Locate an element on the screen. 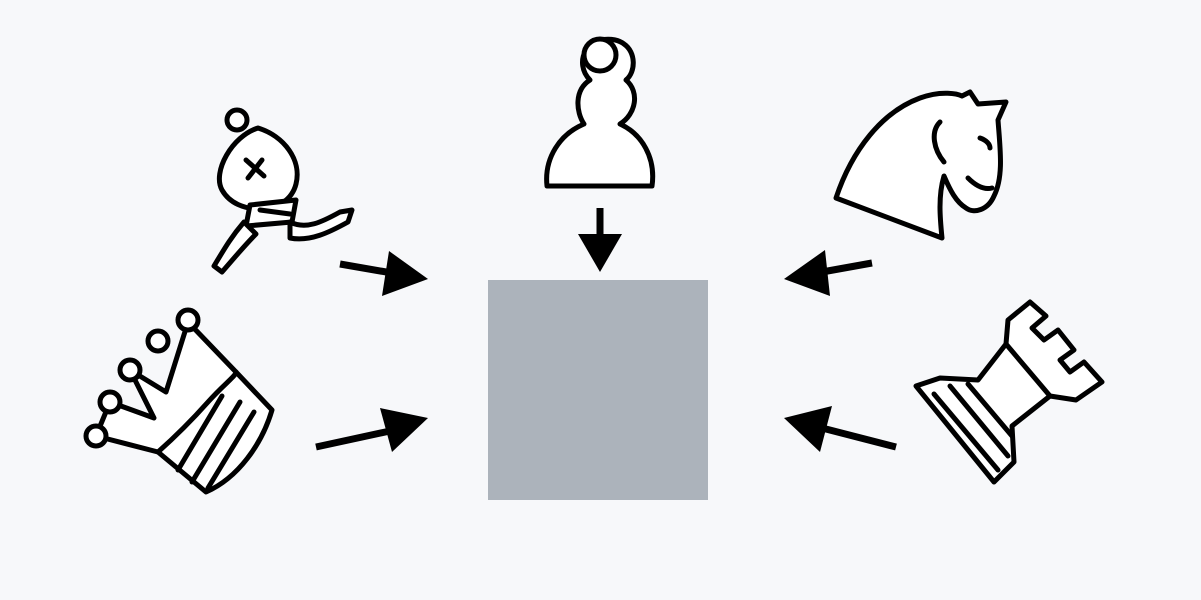 The image size is (1201, 600). arrow-from-knight is located at coordinates (828, 273).